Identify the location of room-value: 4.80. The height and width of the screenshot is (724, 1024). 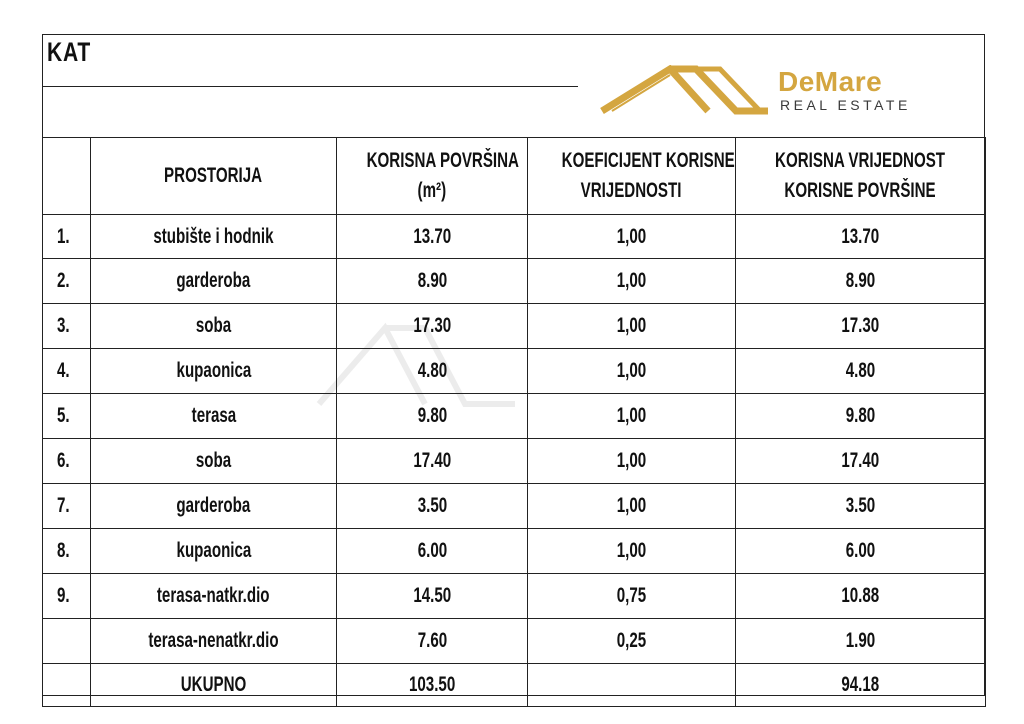
(860, 371).